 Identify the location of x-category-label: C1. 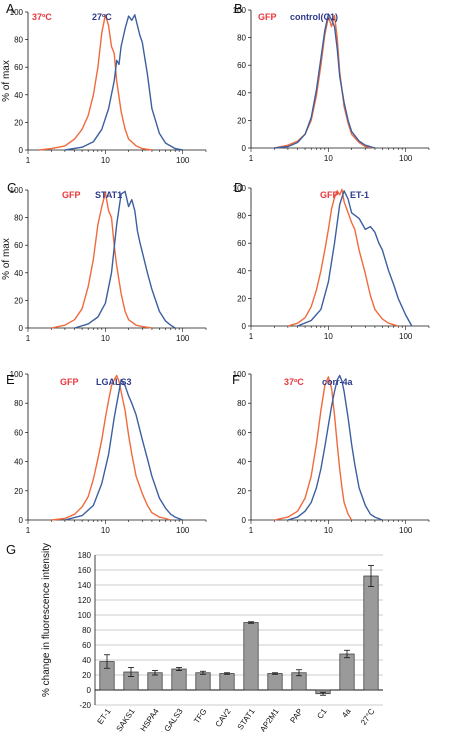
(322, 714).